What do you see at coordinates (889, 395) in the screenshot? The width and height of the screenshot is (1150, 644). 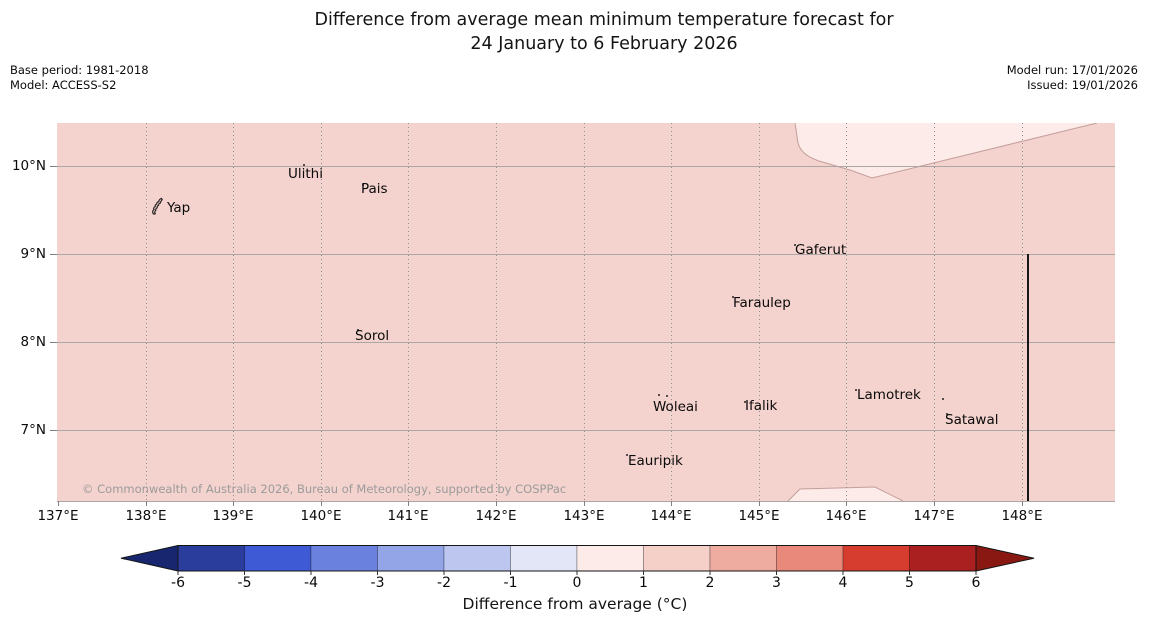 I see `island-label-lamotrek: Lamotrek` at bounding box center [889, 395].